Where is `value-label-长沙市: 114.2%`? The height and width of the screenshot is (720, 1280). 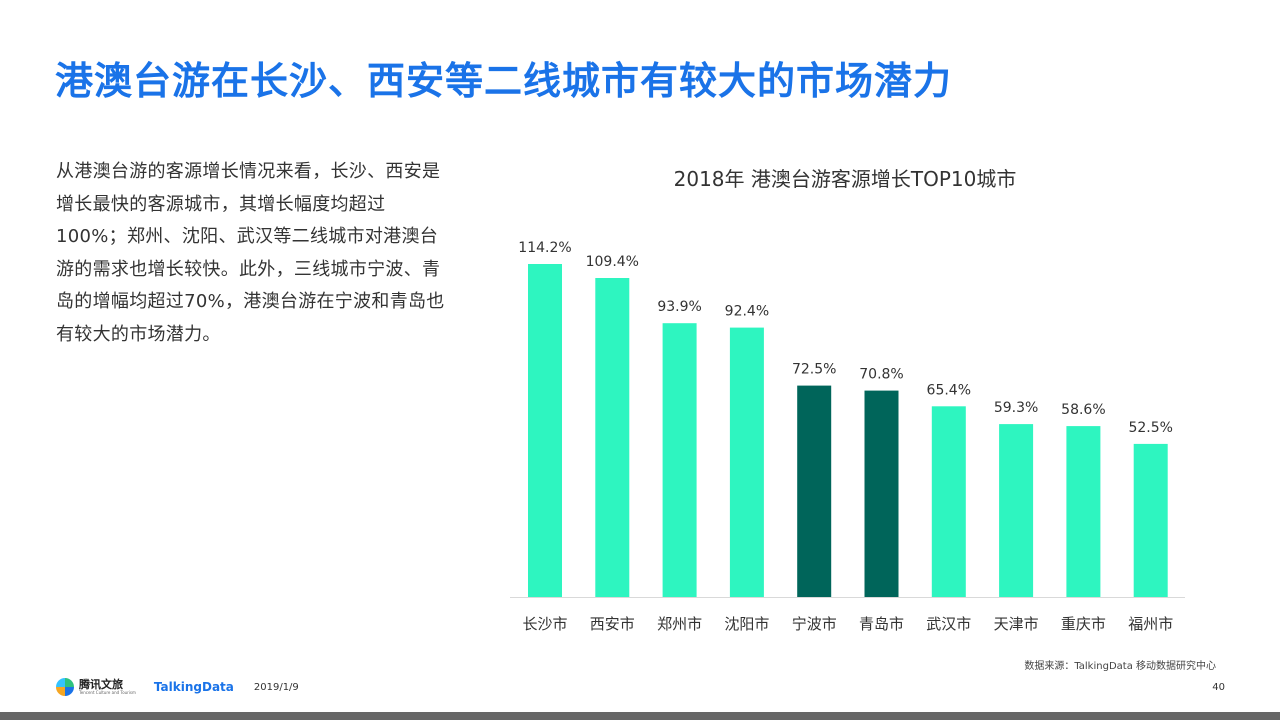
value-label-长沙市: 114.2% is located at coordinates (544, 248).